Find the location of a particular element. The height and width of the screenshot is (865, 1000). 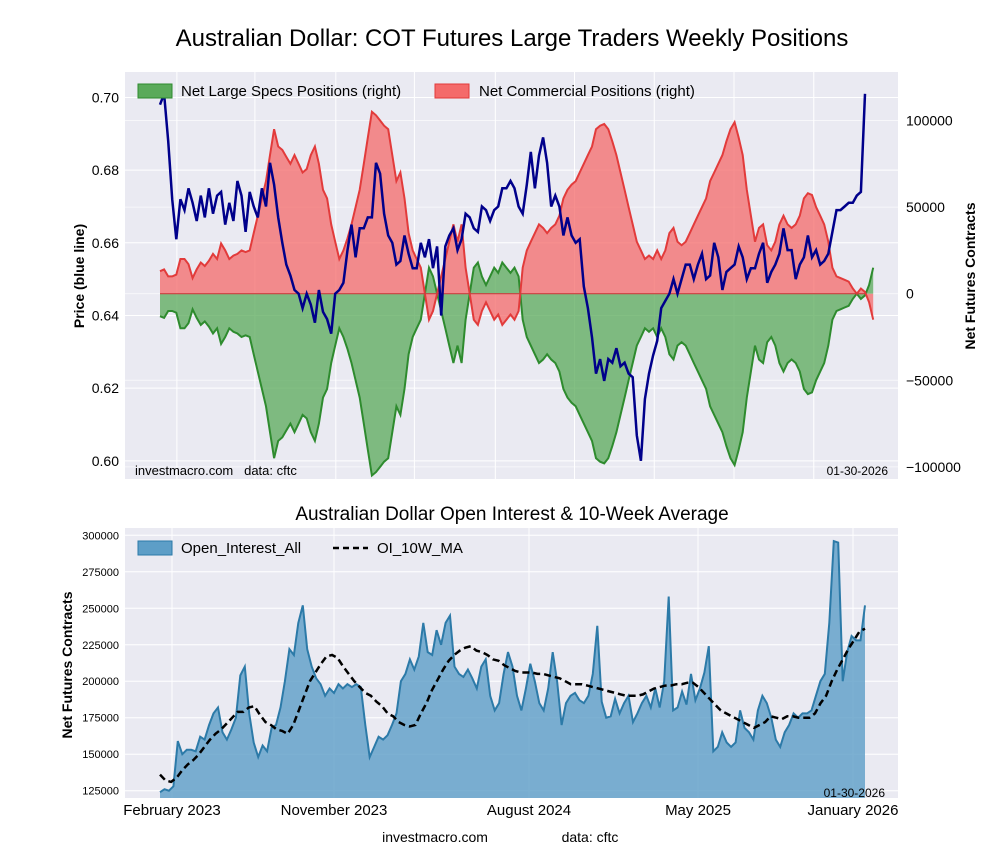

open-interest-tick-label: 125000 is located at coordinates (100, 792).